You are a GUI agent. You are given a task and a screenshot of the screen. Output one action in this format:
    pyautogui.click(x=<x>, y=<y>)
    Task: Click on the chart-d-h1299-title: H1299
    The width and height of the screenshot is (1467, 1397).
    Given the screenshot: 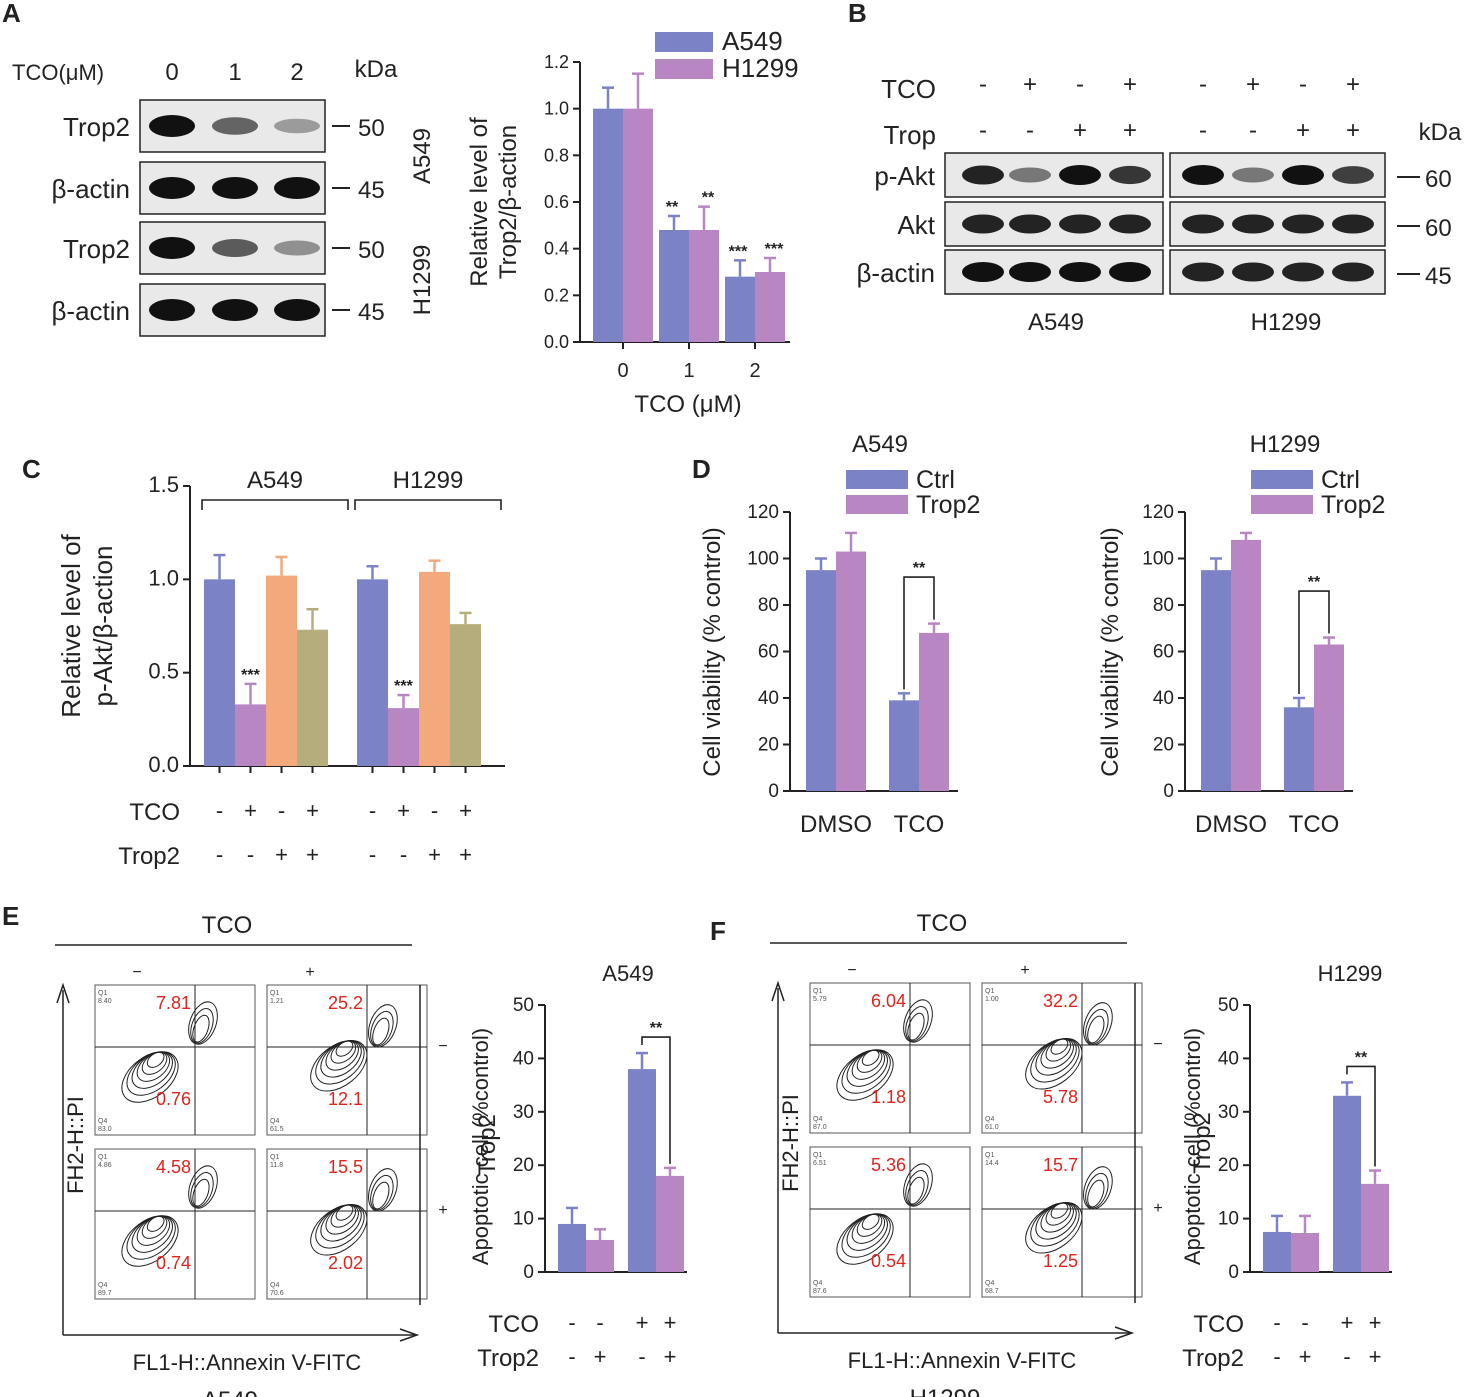 What is the action you would take?
    pyautogui.click(x=1285, y=444)
    